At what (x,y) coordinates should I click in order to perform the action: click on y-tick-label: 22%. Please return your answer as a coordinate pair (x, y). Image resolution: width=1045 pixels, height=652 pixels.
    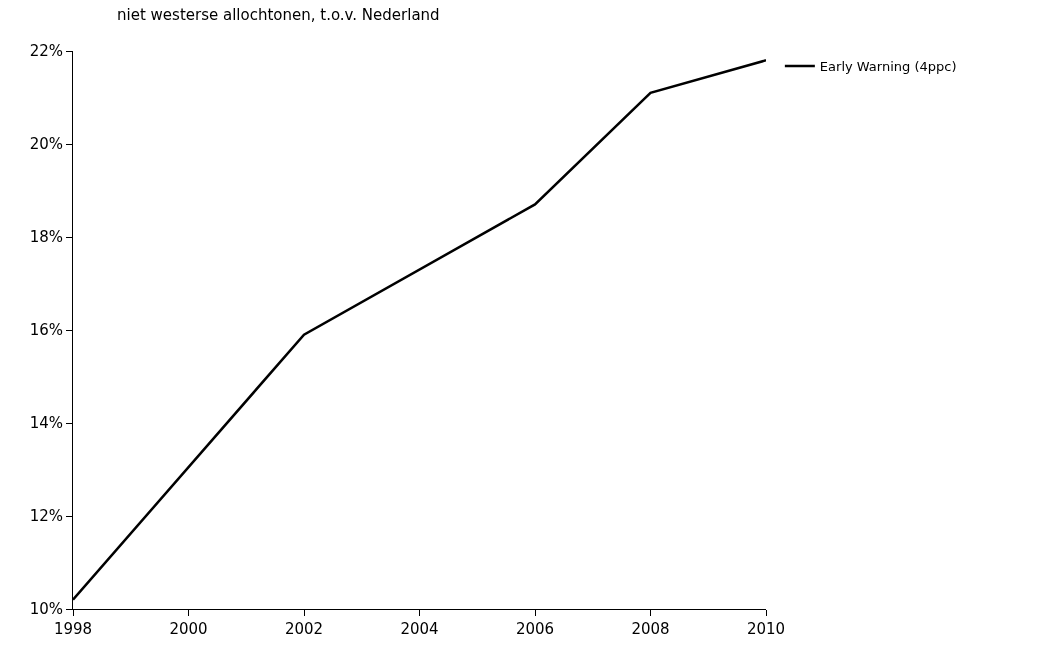
    Looking at the image, I should click on (46, 51).